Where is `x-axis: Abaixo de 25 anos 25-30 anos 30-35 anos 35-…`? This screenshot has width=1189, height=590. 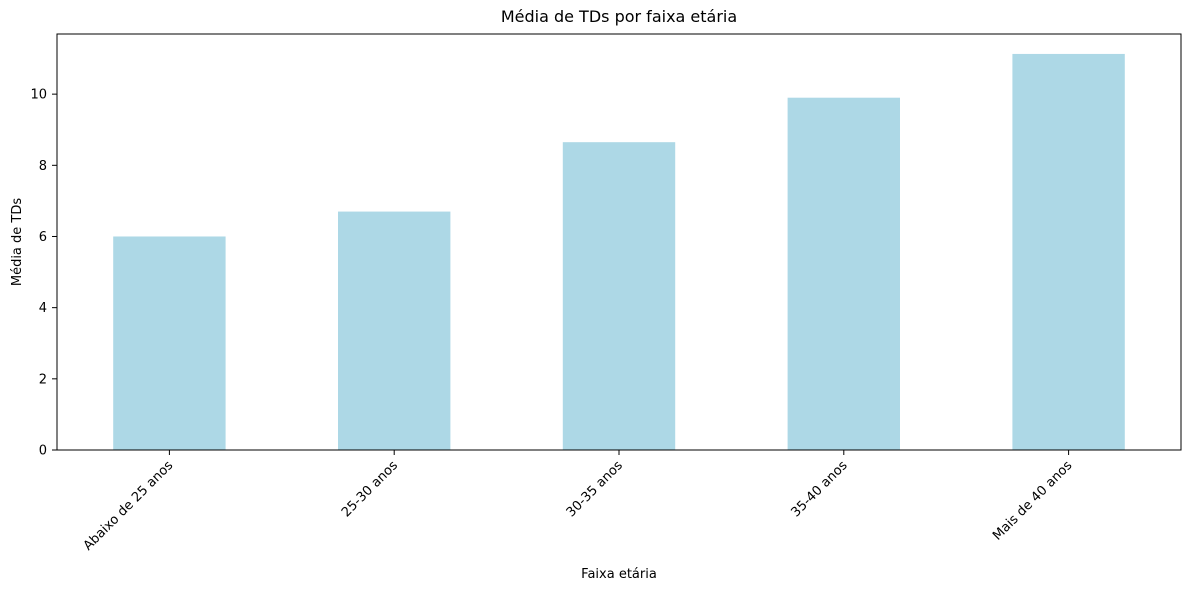 x-axis: Abaixo de 25 anos 25-30 anos 30-35 anos 35-… is located at coordinates (578, 502).